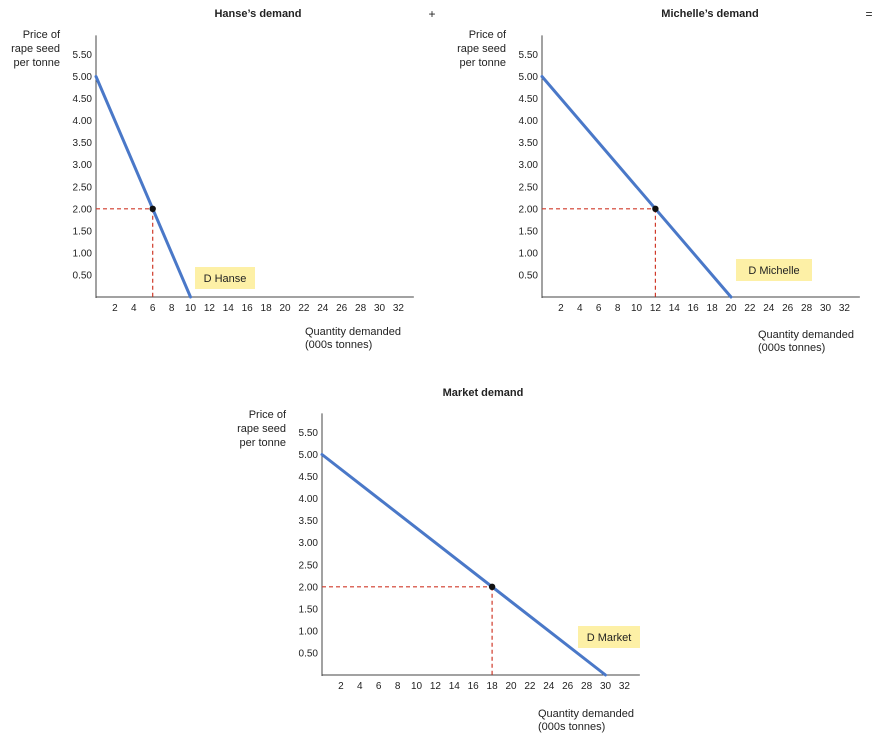 Image resolution: width=873 pixels, height=734 pixels. Describe the element at coordinates (257, 14) in the screenshot. I see `chart-title: Hanse’s demand` at that location.